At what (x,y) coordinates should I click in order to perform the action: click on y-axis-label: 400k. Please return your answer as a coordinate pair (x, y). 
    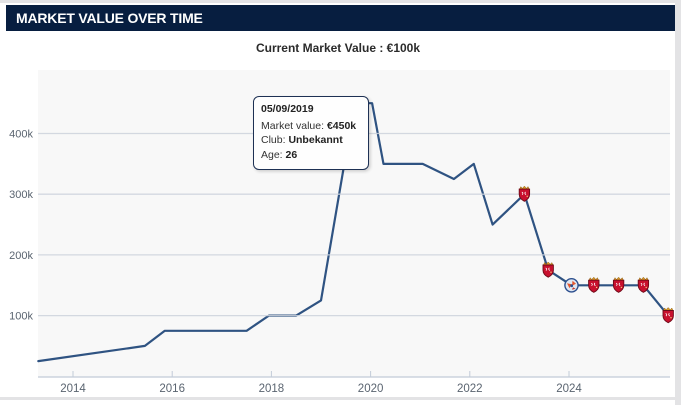
    Looking at the image, I should click on (21, 135).